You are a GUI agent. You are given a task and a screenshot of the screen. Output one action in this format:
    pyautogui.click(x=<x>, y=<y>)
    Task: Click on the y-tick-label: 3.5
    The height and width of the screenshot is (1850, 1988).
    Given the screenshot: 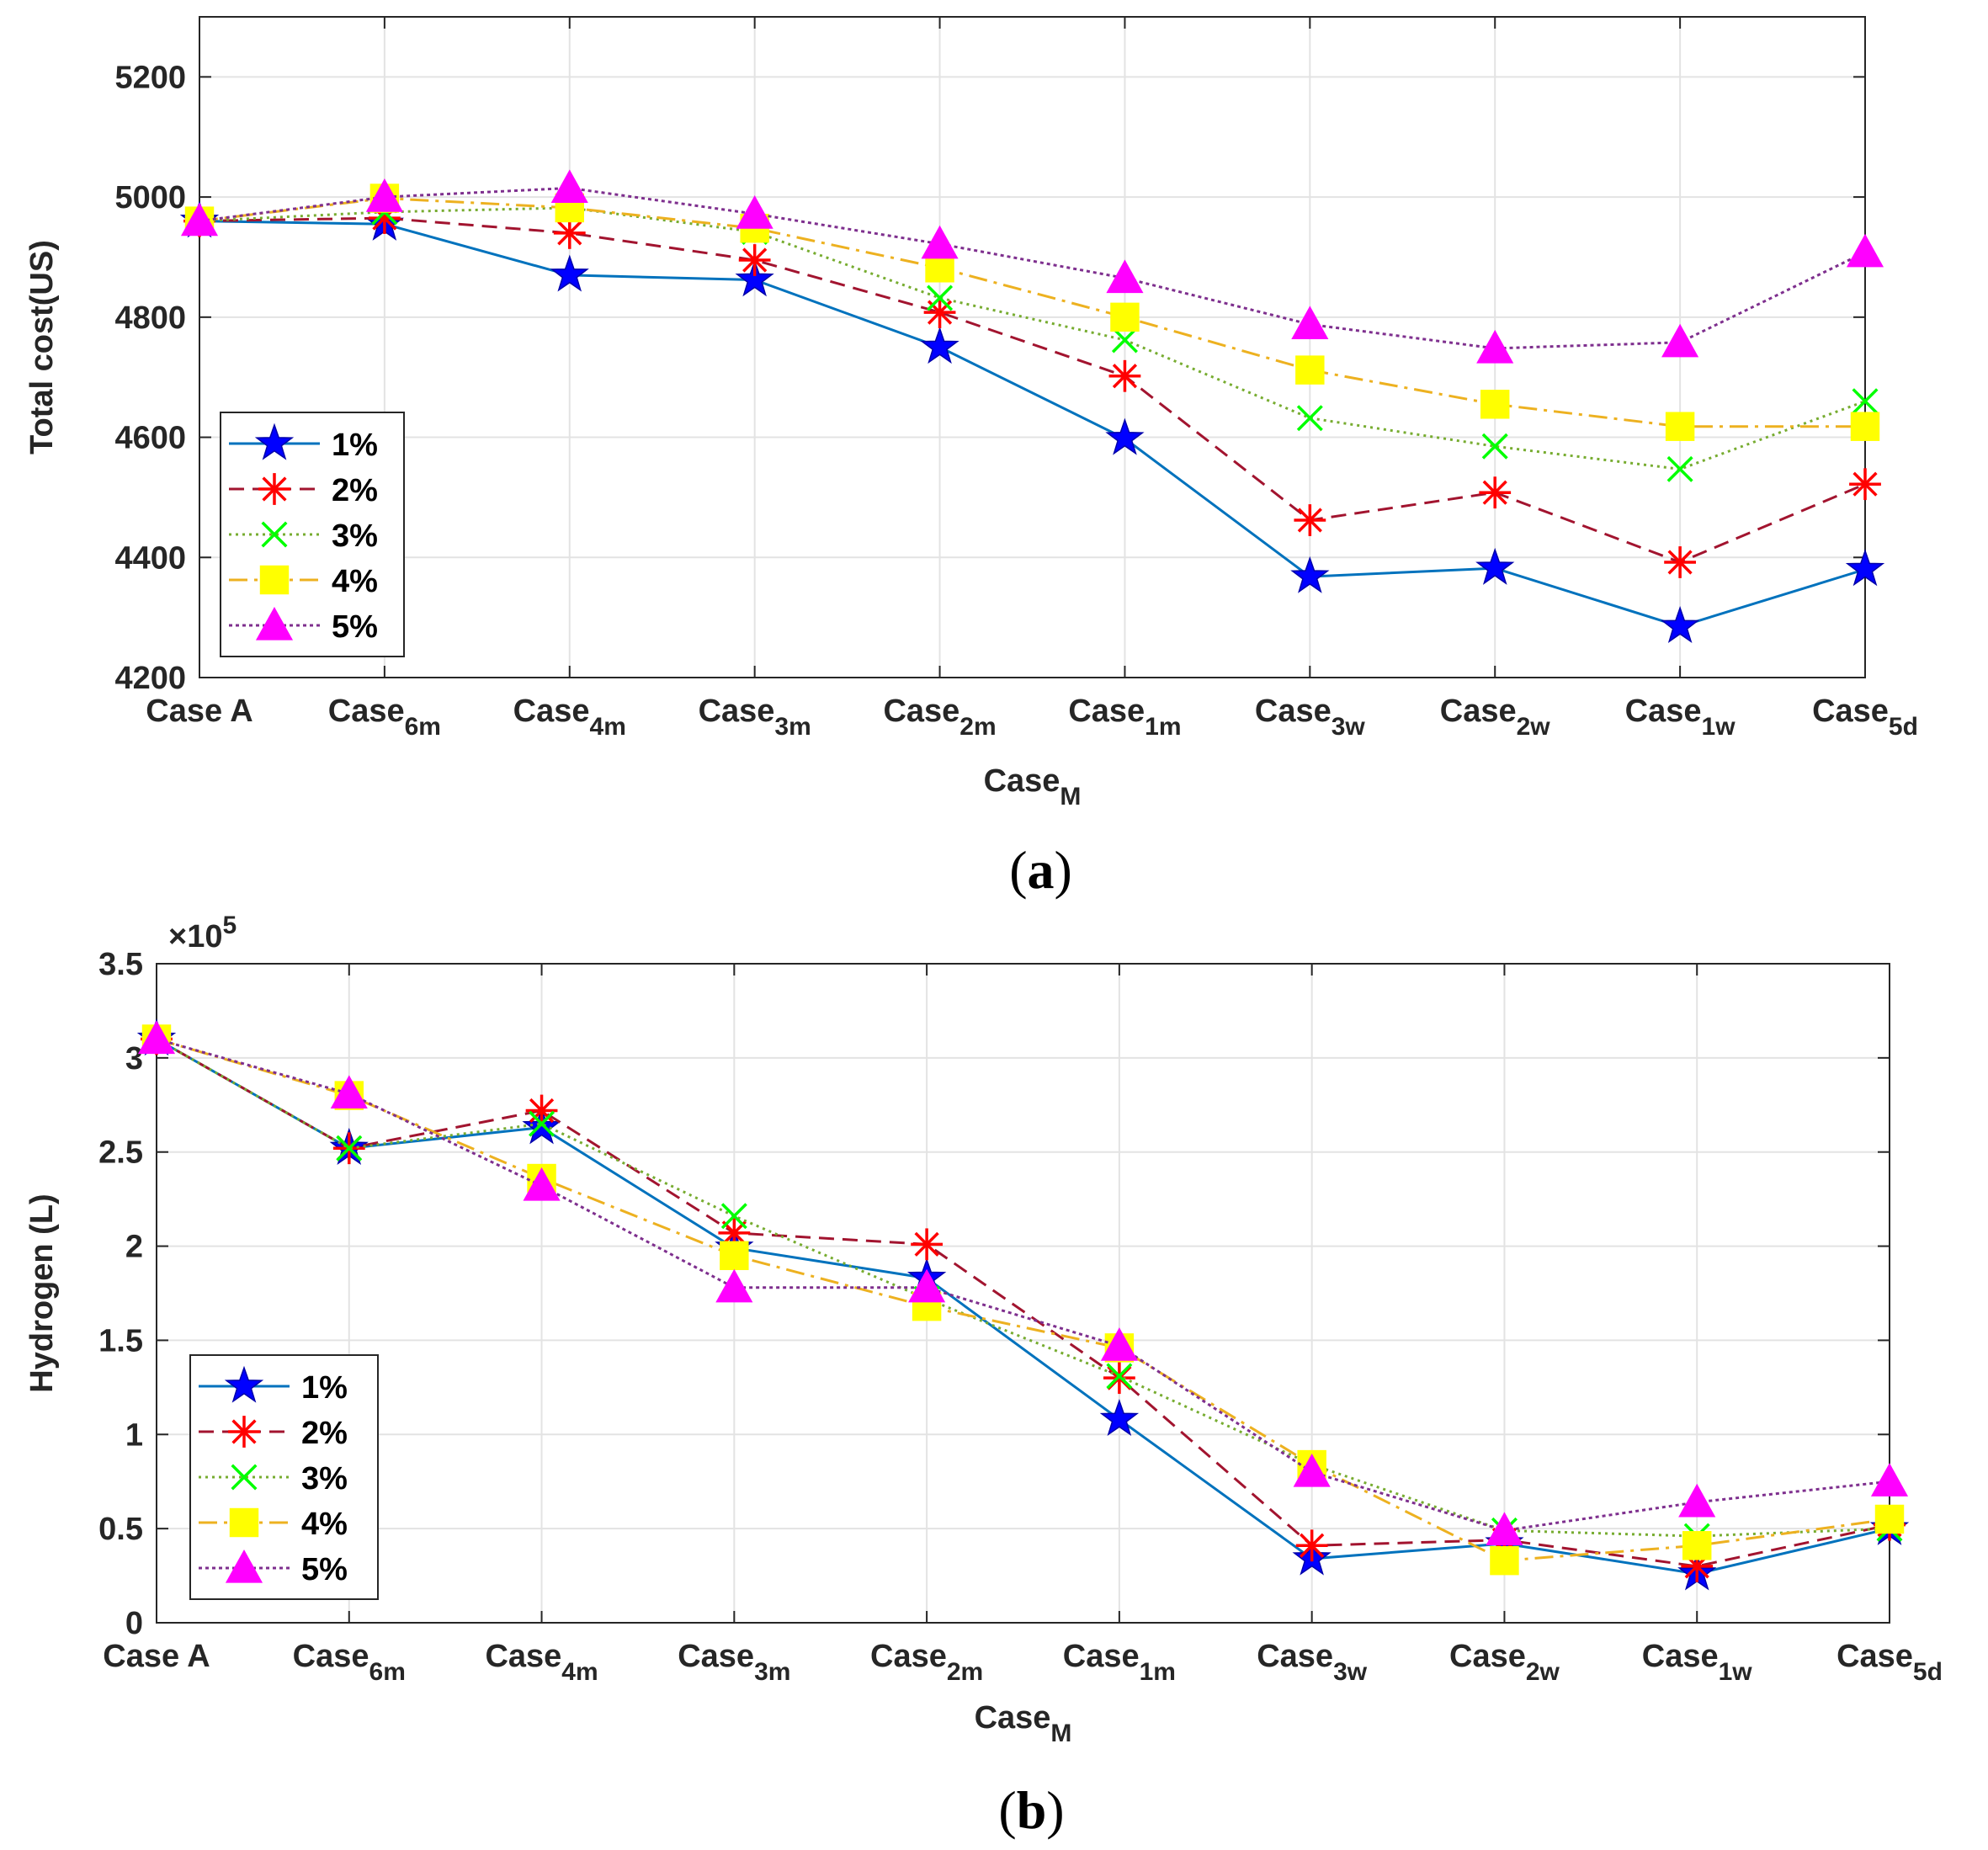 What is the action you would take?
    pyautogui.click(x=121, y=964)
    